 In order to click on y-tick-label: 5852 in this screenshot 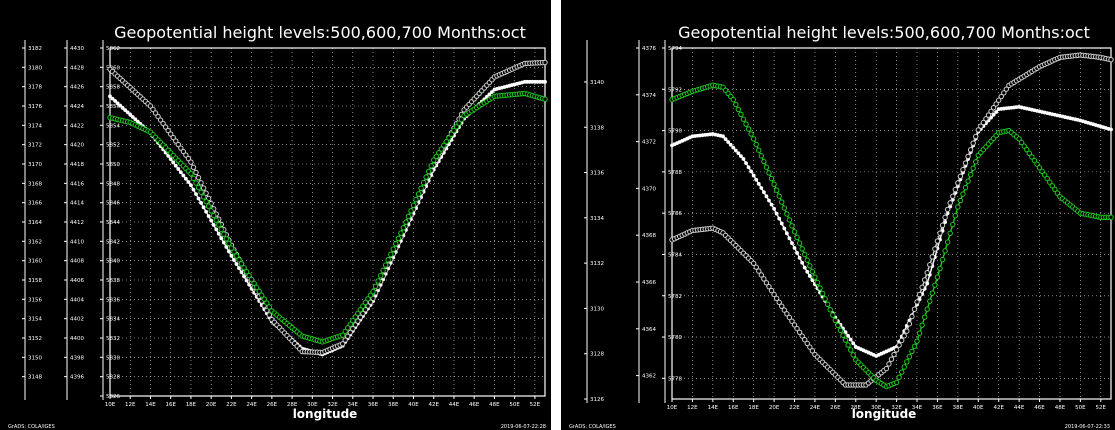, I will do `click(113, 146)`.